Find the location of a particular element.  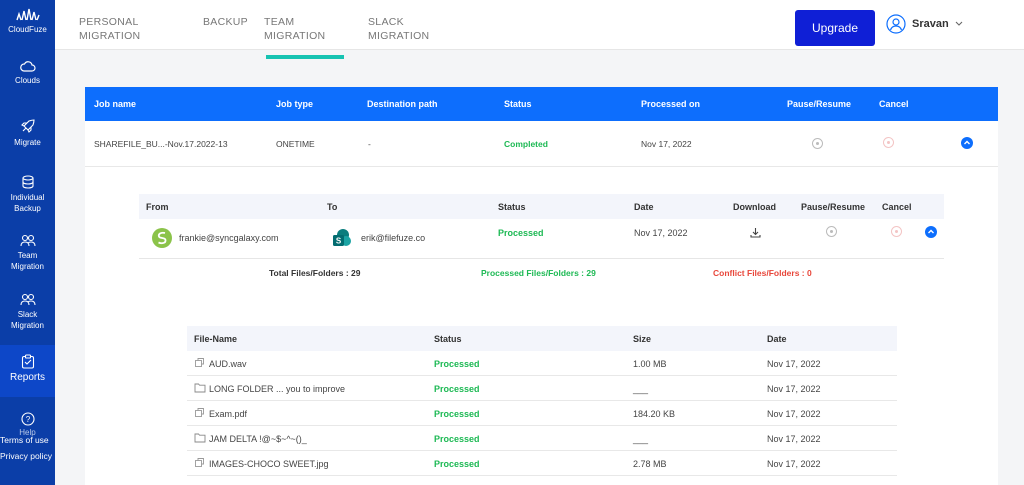

file-name: AUD.wav is located at coordinates (228, 364).